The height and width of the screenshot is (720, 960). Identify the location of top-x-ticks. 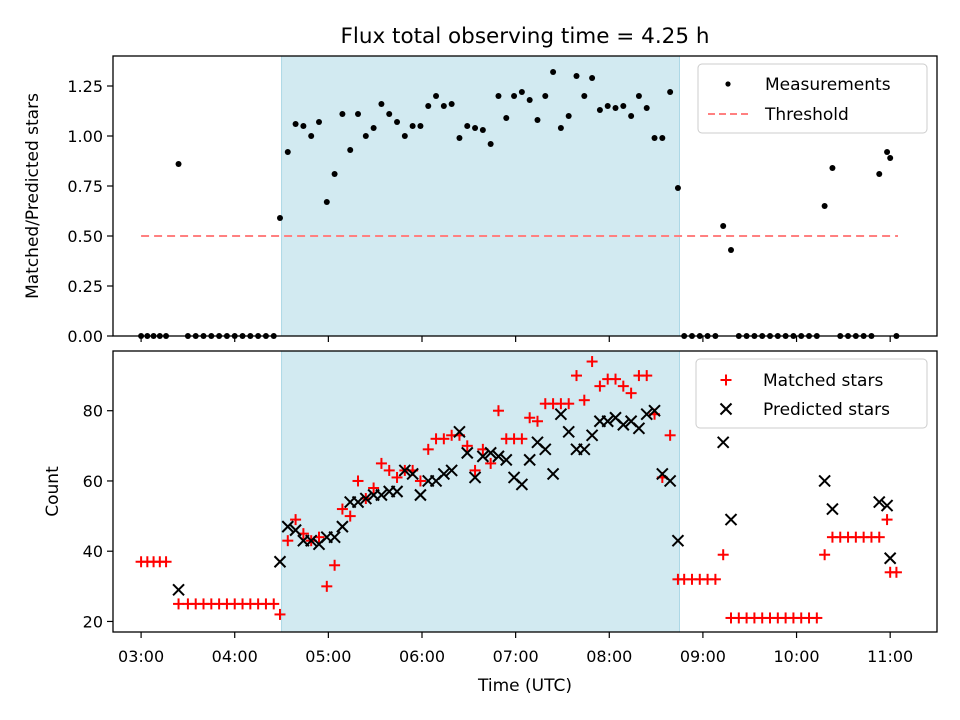
(515, 339).